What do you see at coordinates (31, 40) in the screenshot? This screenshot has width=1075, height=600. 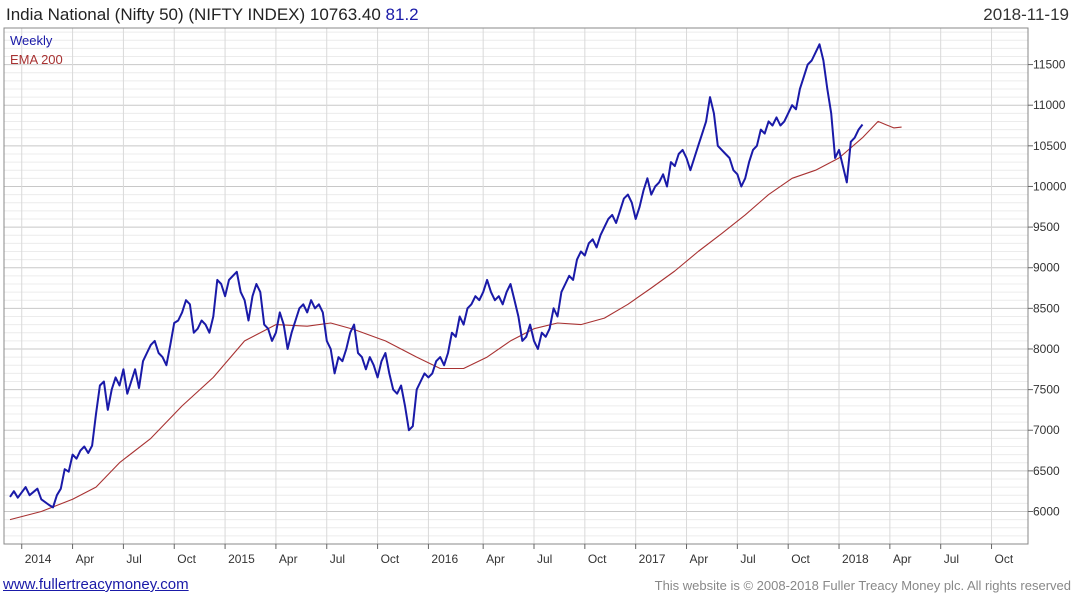 I see `legend-weekly: Weekly` at bounding box center [31, 40].